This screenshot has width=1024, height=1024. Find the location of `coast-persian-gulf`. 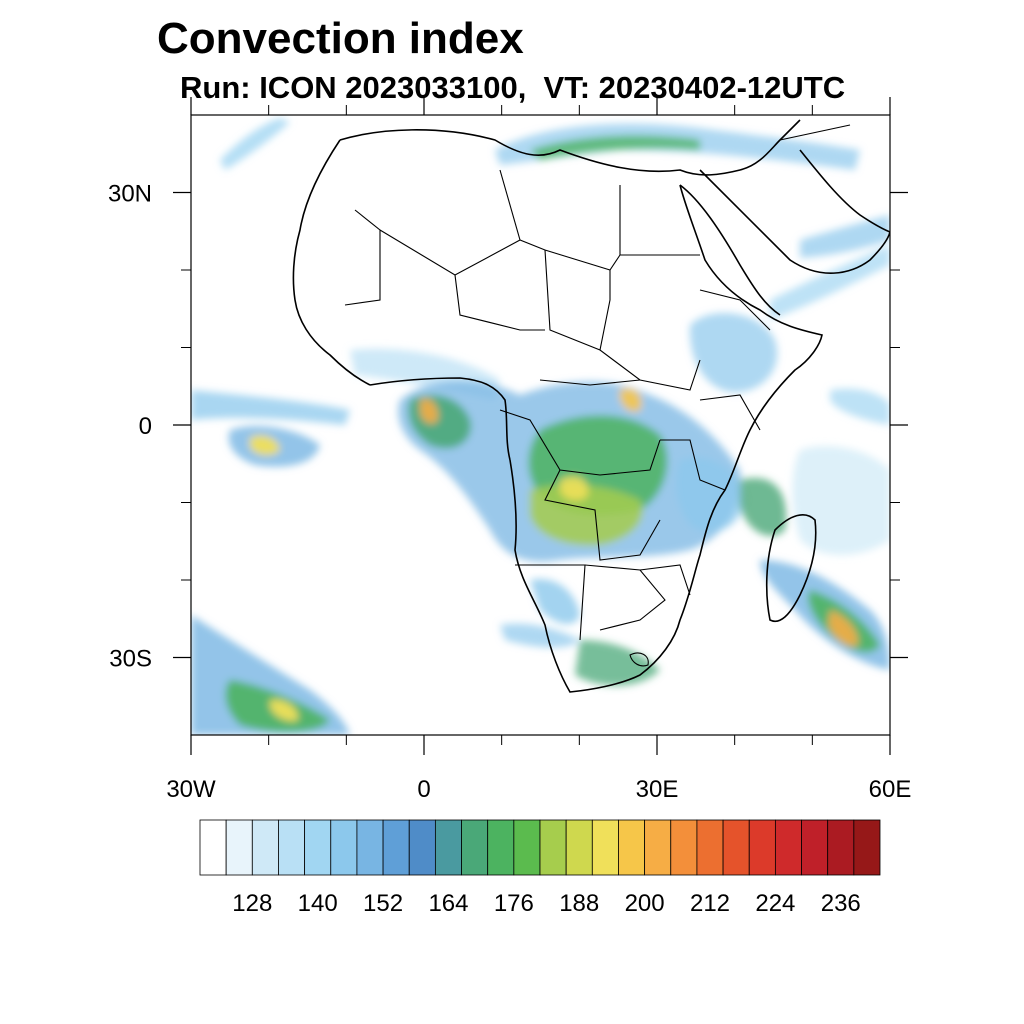

coast-persian-gulf is located at coordinates (844, 191).